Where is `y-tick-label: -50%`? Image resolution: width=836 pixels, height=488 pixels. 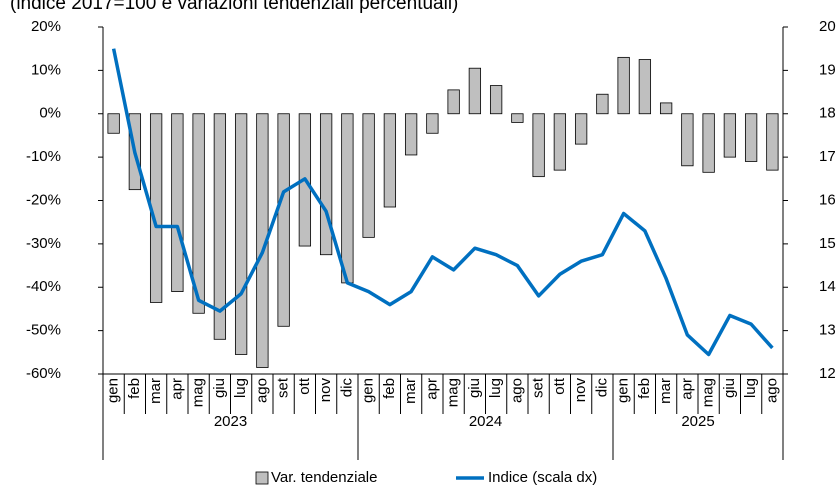 y-tick-label: -50% is located at coordinates (43, 330).